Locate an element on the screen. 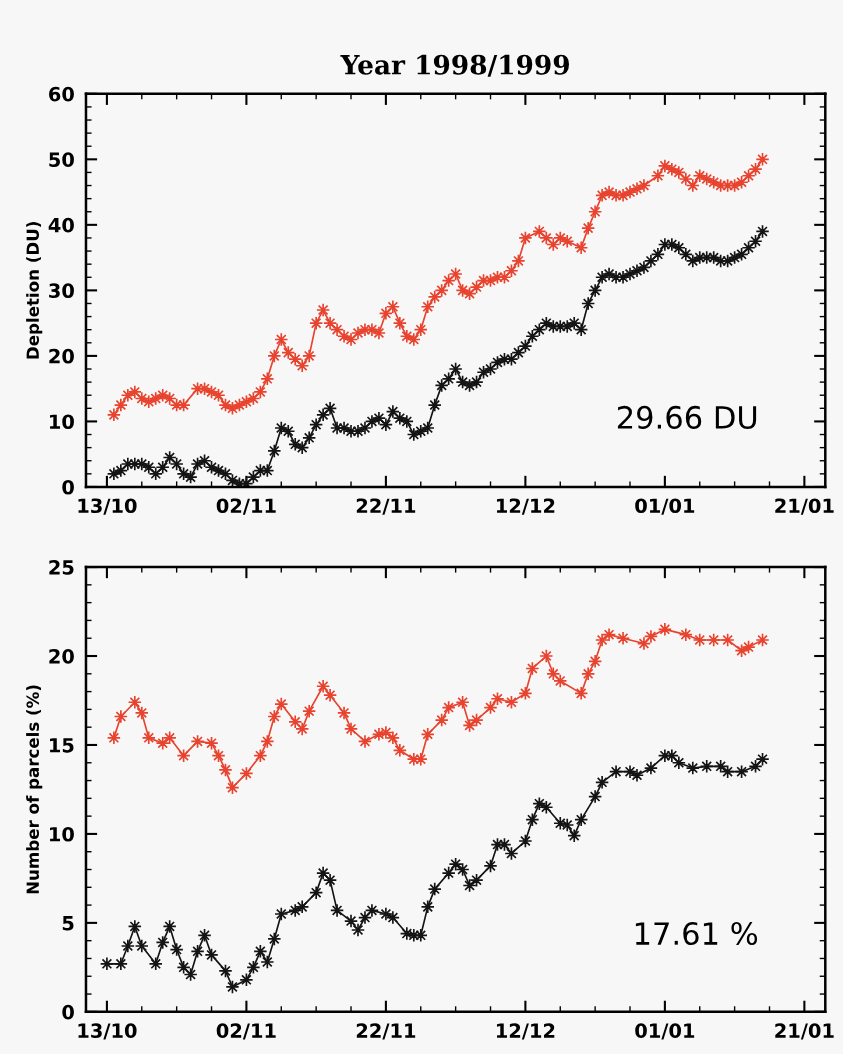 The height and width of the screenshot is (1054, 843). y-axis-title: Number of parcels (%) is located at coordinates (34, 789).